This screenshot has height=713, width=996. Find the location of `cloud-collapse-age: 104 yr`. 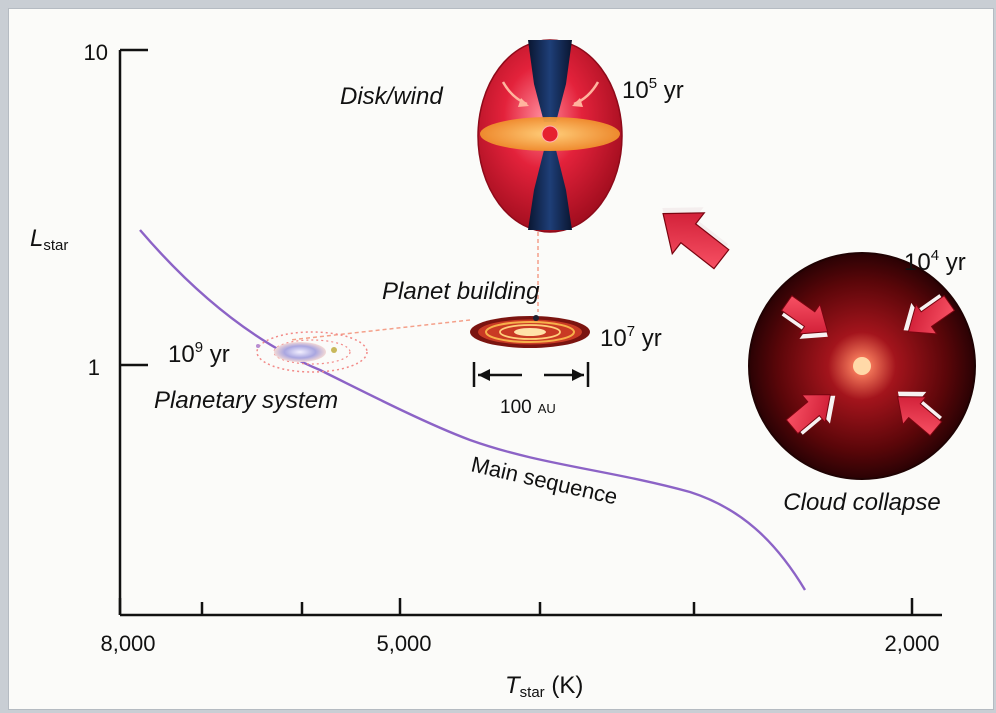

cloud-collapse-age: 104 yr is located at coordinates (935, 261).